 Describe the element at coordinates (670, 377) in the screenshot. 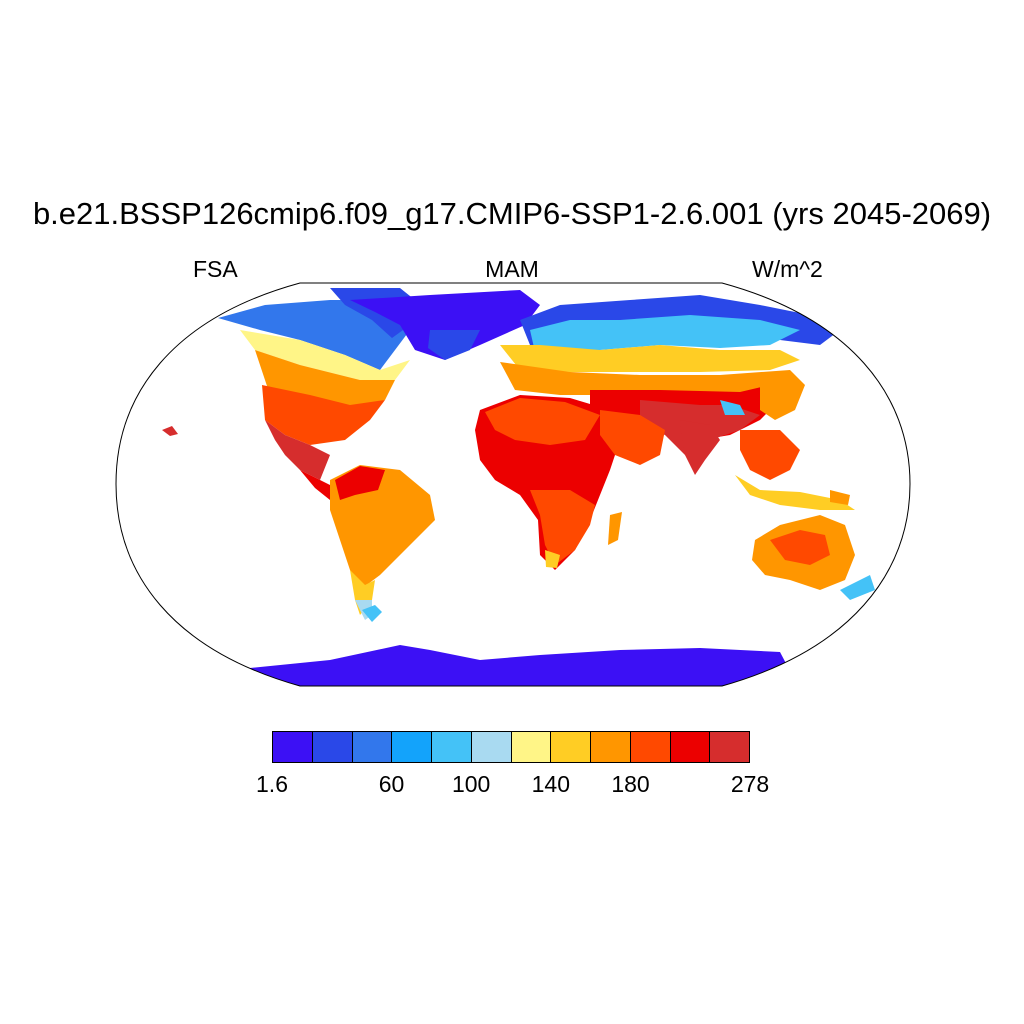

I see `eurasia-land` at that location.